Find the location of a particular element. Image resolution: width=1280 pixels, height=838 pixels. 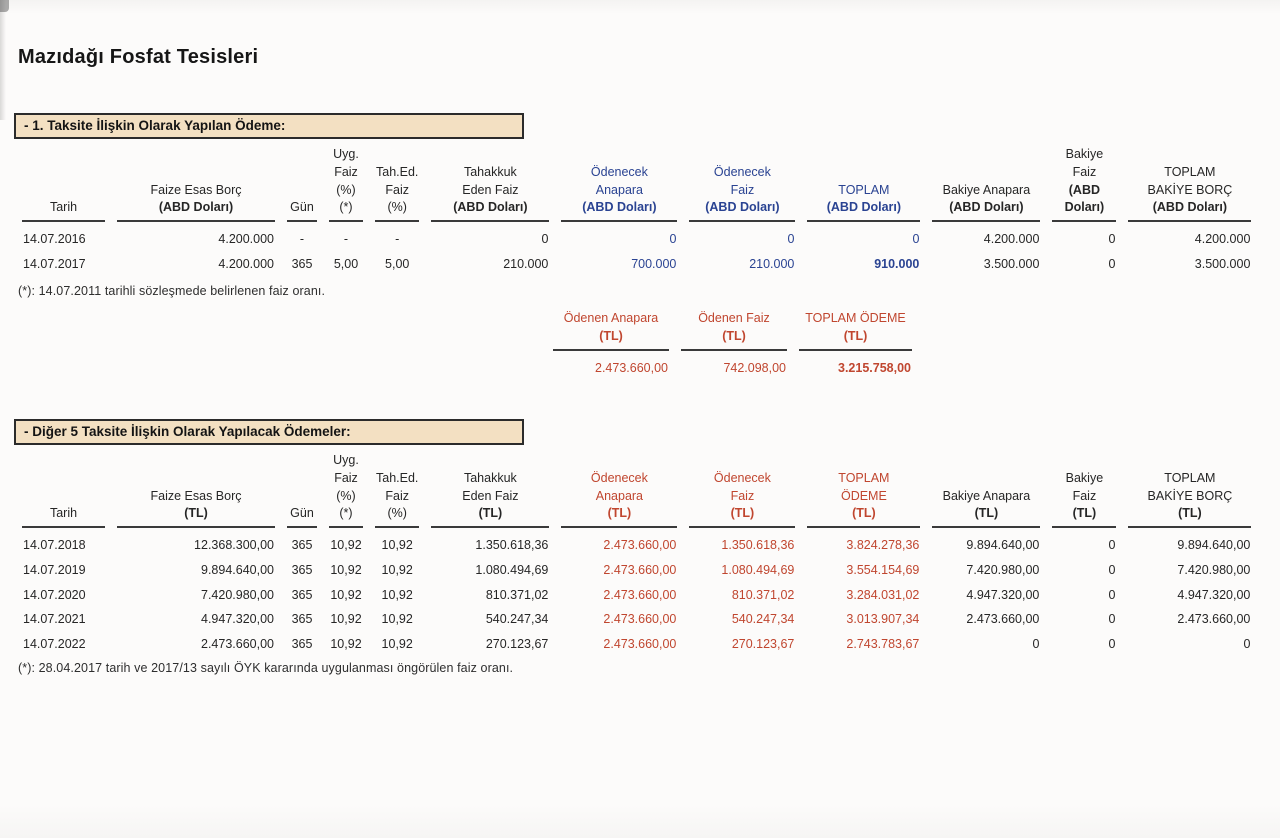

column-header: Faize Esas Borç (ABD Doları) is located at coordinates (196, 184).